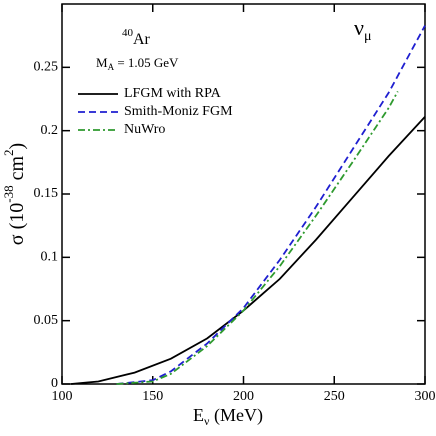 This screenshot has width=436, height=436. I want to click on y-axis-label: σ (10-38 cm2), so click(14, 194).